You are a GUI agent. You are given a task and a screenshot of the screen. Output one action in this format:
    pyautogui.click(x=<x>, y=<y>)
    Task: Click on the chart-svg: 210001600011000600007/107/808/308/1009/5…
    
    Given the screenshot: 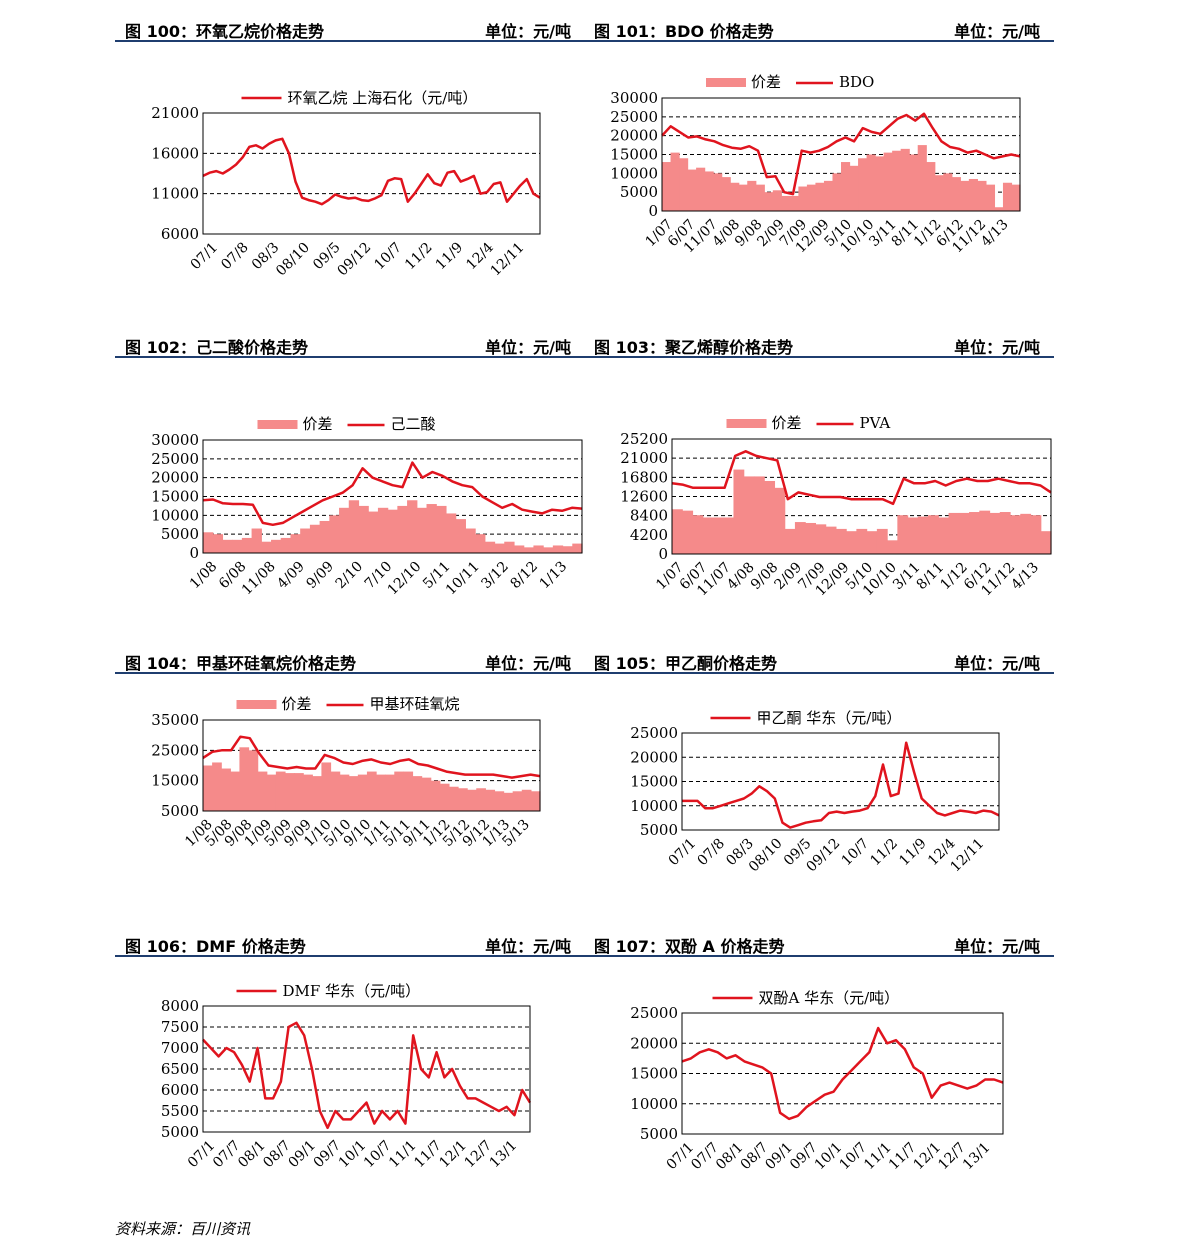 What is the action you would take?
    pyautogui.click(x=346, y=184)
    